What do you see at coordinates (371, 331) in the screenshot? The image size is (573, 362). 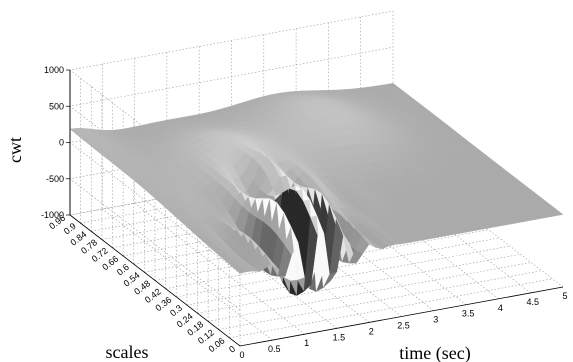 I see `x-tick-label: 2` at bounding box center [371, 331].